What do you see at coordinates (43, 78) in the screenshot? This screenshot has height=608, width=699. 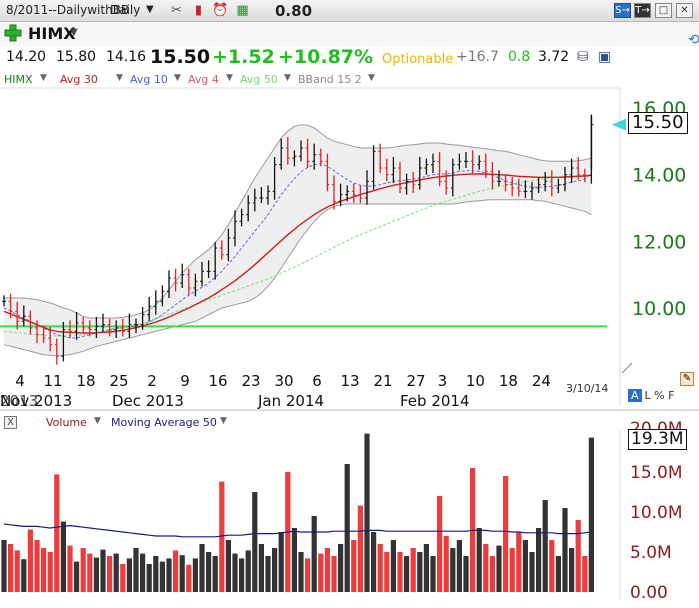 I see `legend-symbol-caret-icon: ▼` at bounding box center [43, 78].